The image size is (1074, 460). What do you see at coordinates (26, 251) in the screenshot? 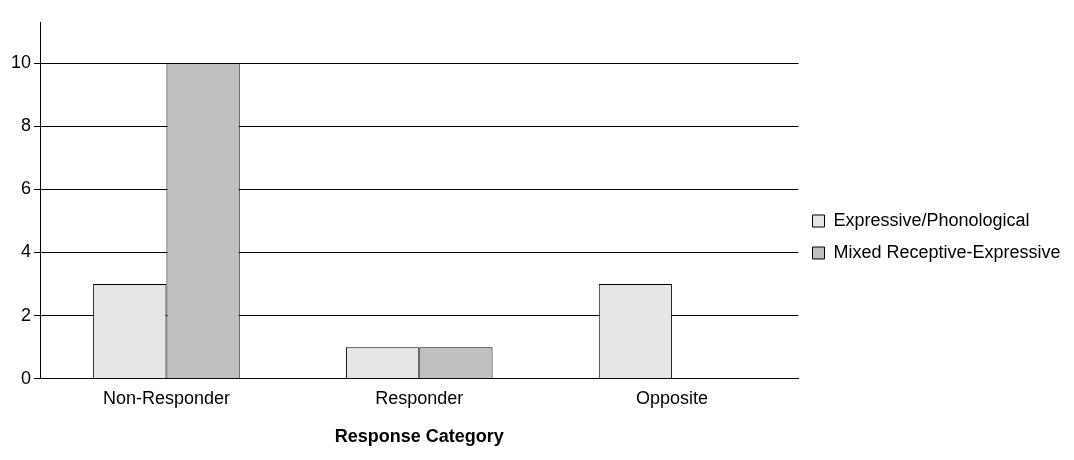
I see `y-tick-label: 4` at bounding box center [26, 251].